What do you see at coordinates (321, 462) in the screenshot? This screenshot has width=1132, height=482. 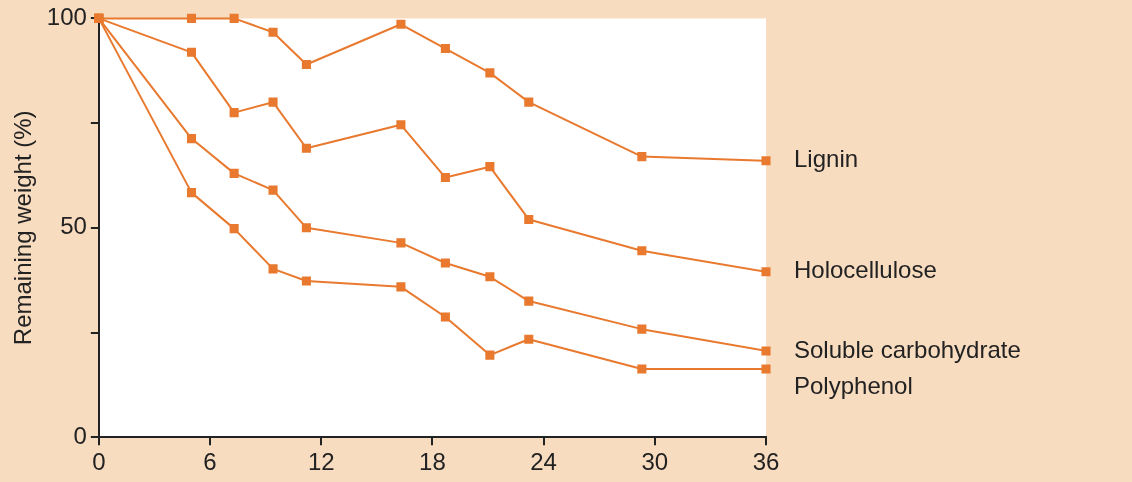 I see `x-tick-label: 12` at bounding box center [321, 462].